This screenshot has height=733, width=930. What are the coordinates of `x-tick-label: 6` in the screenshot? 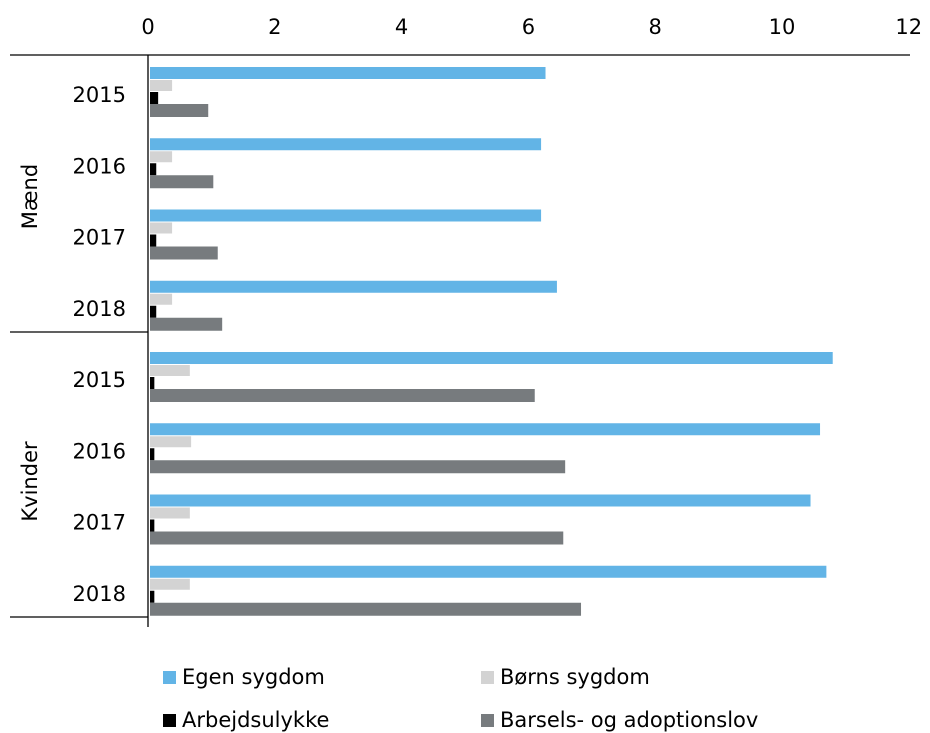 It's located at (528, 27).